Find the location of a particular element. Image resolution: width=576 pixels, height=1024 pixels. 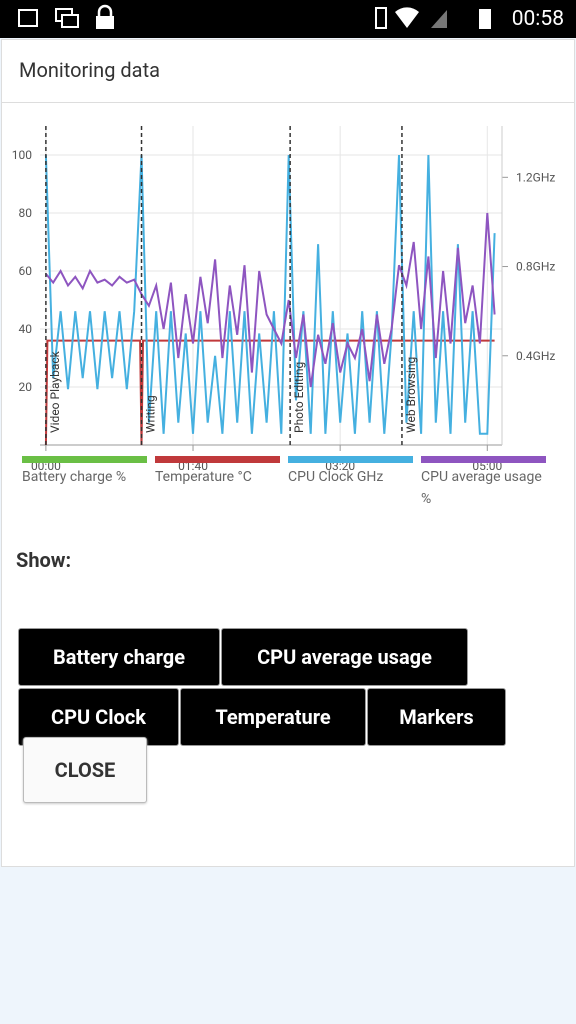

legend-item: CPU average usage % is located at coordinates (483, 483).